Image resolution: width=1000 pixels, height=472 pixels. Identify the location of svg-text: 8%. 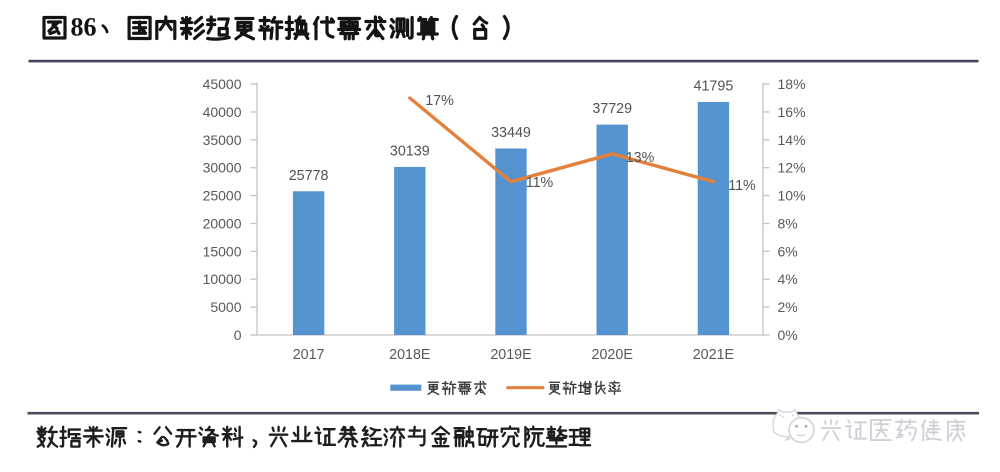
(788, 224).